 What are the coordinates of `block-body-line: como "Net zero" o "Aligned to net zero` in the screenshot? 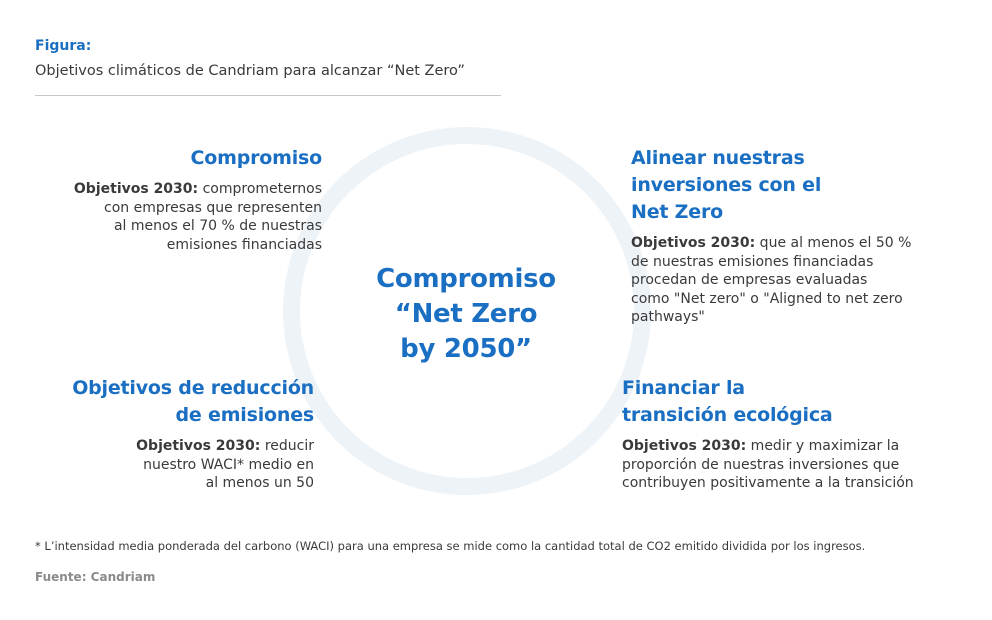 It's located at (767, 298).